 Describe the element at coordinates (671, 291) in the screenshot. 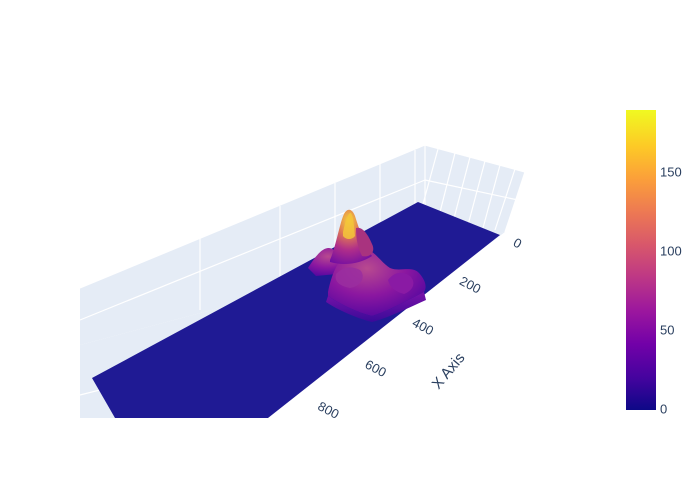

I see `colorbar-ticks: 0 50 100 150` at that location.